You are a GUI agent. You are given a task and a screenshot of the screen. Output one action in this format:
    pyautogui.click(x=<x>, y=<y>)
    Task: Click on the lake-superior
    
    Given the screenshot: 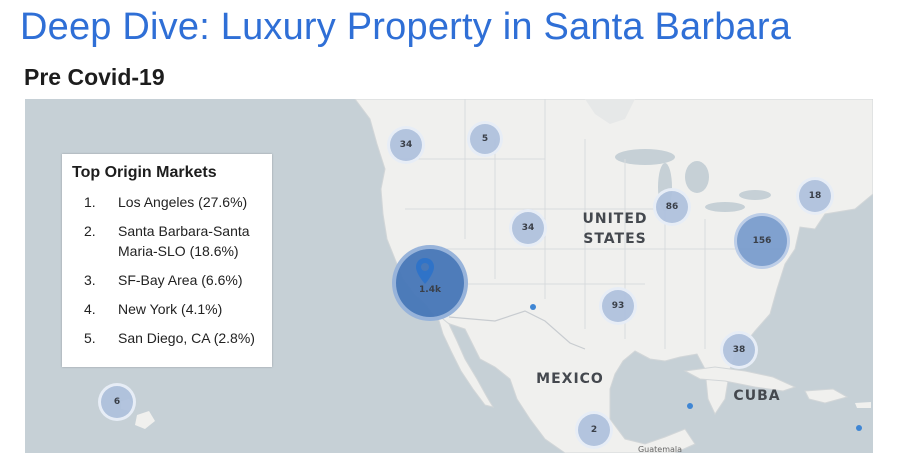 What is the action you would take?
    pyautogui.click(x=645, y=157)
    